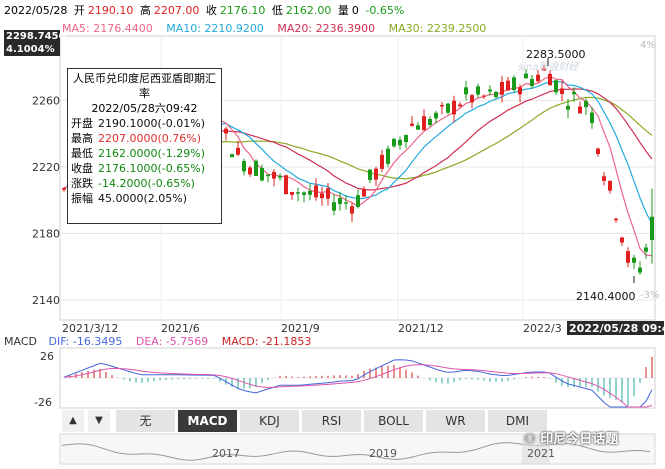 This screenshot has width=665, height=469. What do you see at coordinates (457, 421) in the screenshot?
I see `tab-wr: WR` at bounding box center [457, 421].